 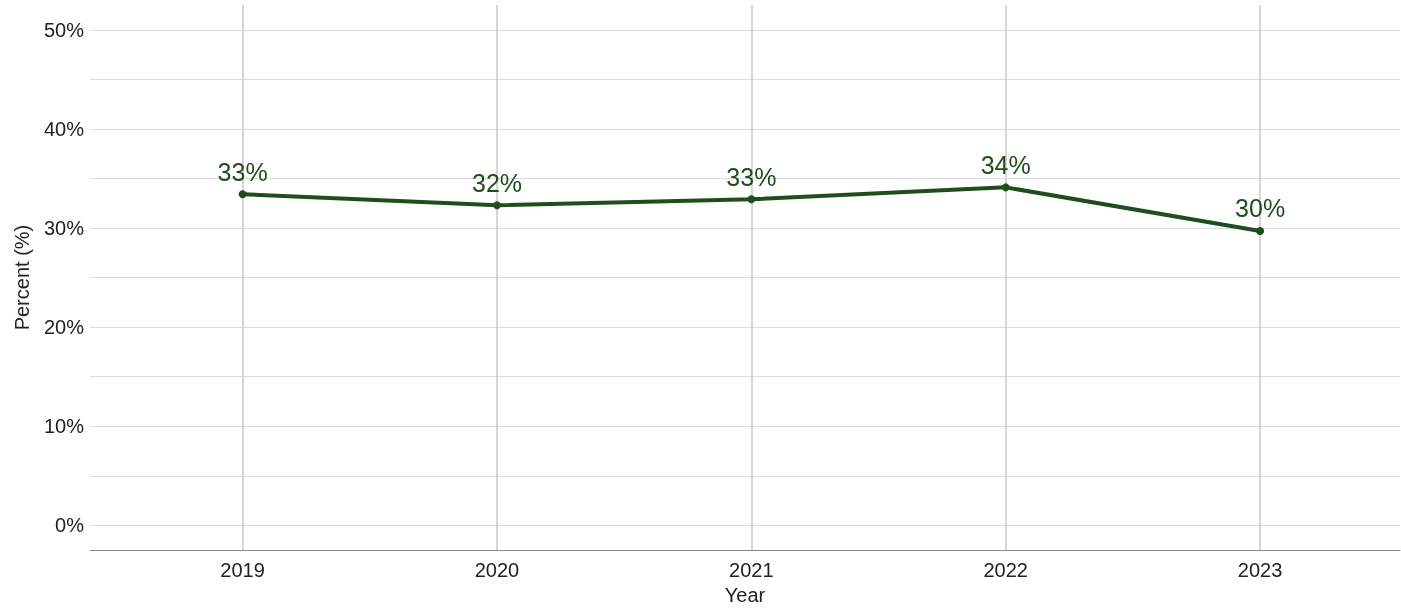 I want to click on x-tick-label: 2023, so click(x=1260, y=570).